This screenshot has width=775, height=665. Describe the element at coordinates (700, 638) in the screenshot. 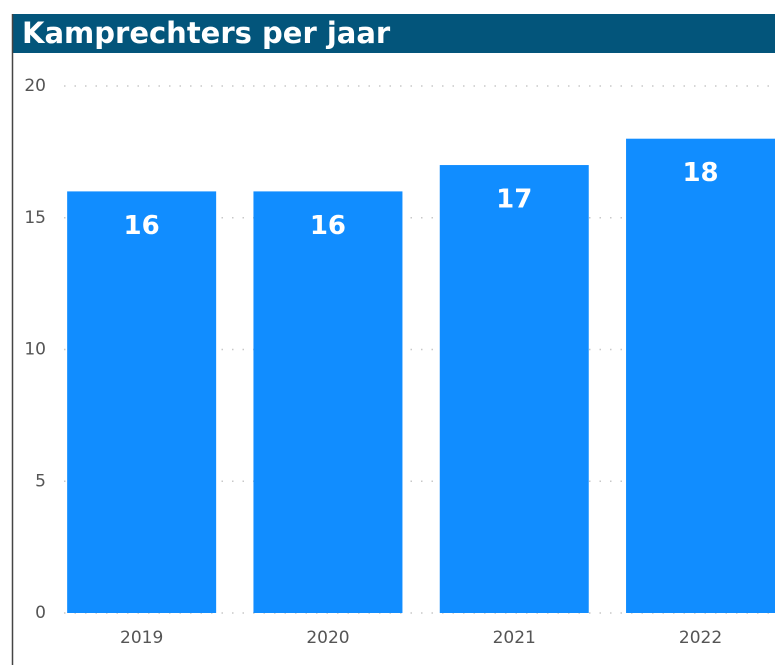

I see `x-tick-label: 2022` at that location.